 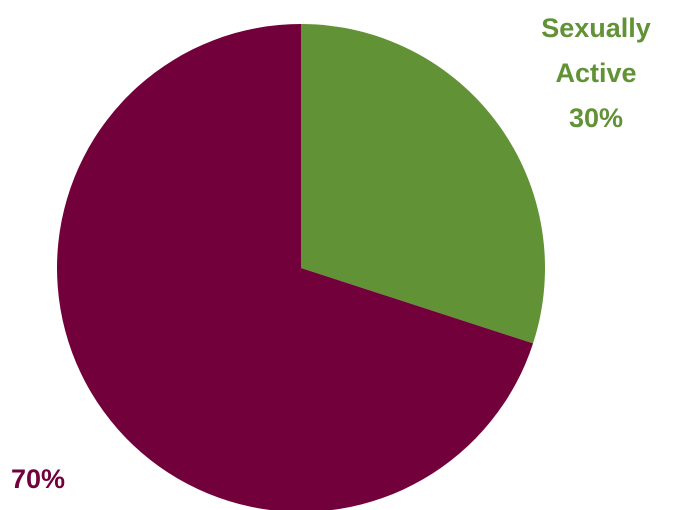 I want to click on slice-label-sexually-active-line1: Sexually, so click(x=596, y=28).